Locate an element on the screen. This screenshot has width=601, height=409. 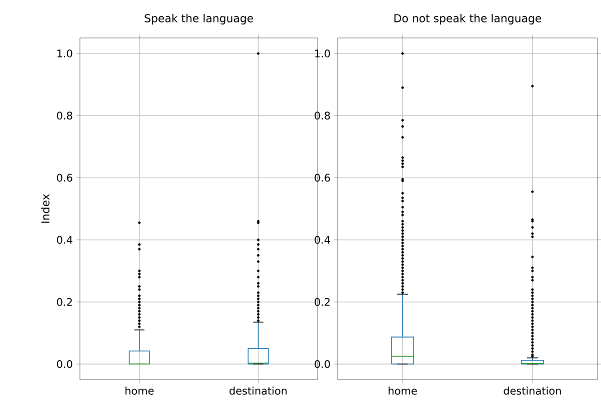
chart-title: Do not speak the language is located at coordinates (468, 19).